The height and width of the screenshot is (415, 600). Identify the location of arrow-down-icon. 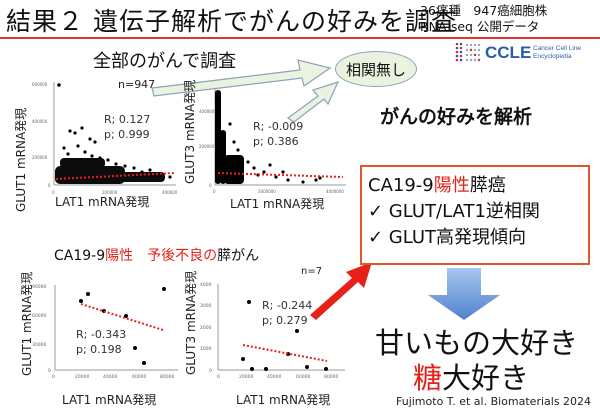
(464, 294).